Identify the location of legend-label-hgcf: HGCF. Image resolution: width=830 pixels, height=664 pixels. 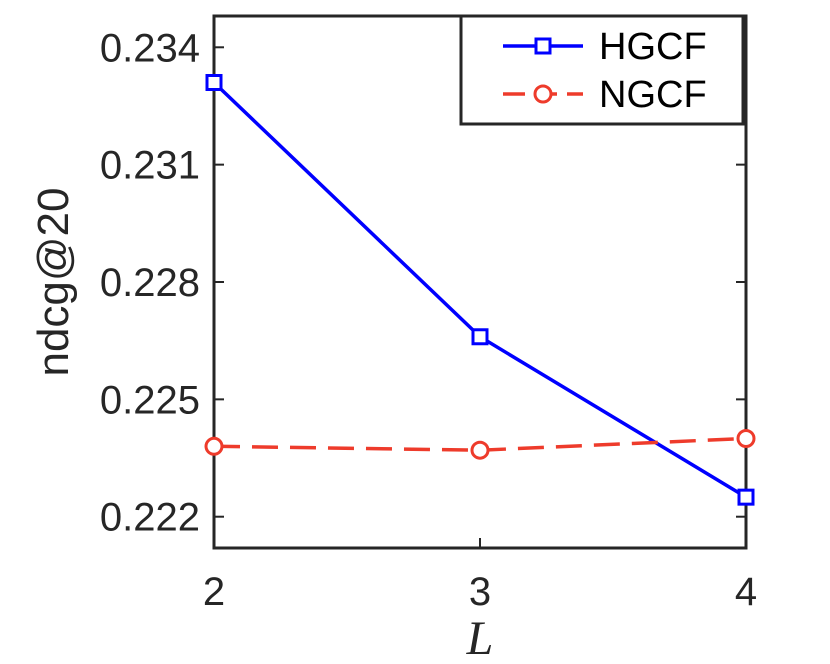
(653, 47).